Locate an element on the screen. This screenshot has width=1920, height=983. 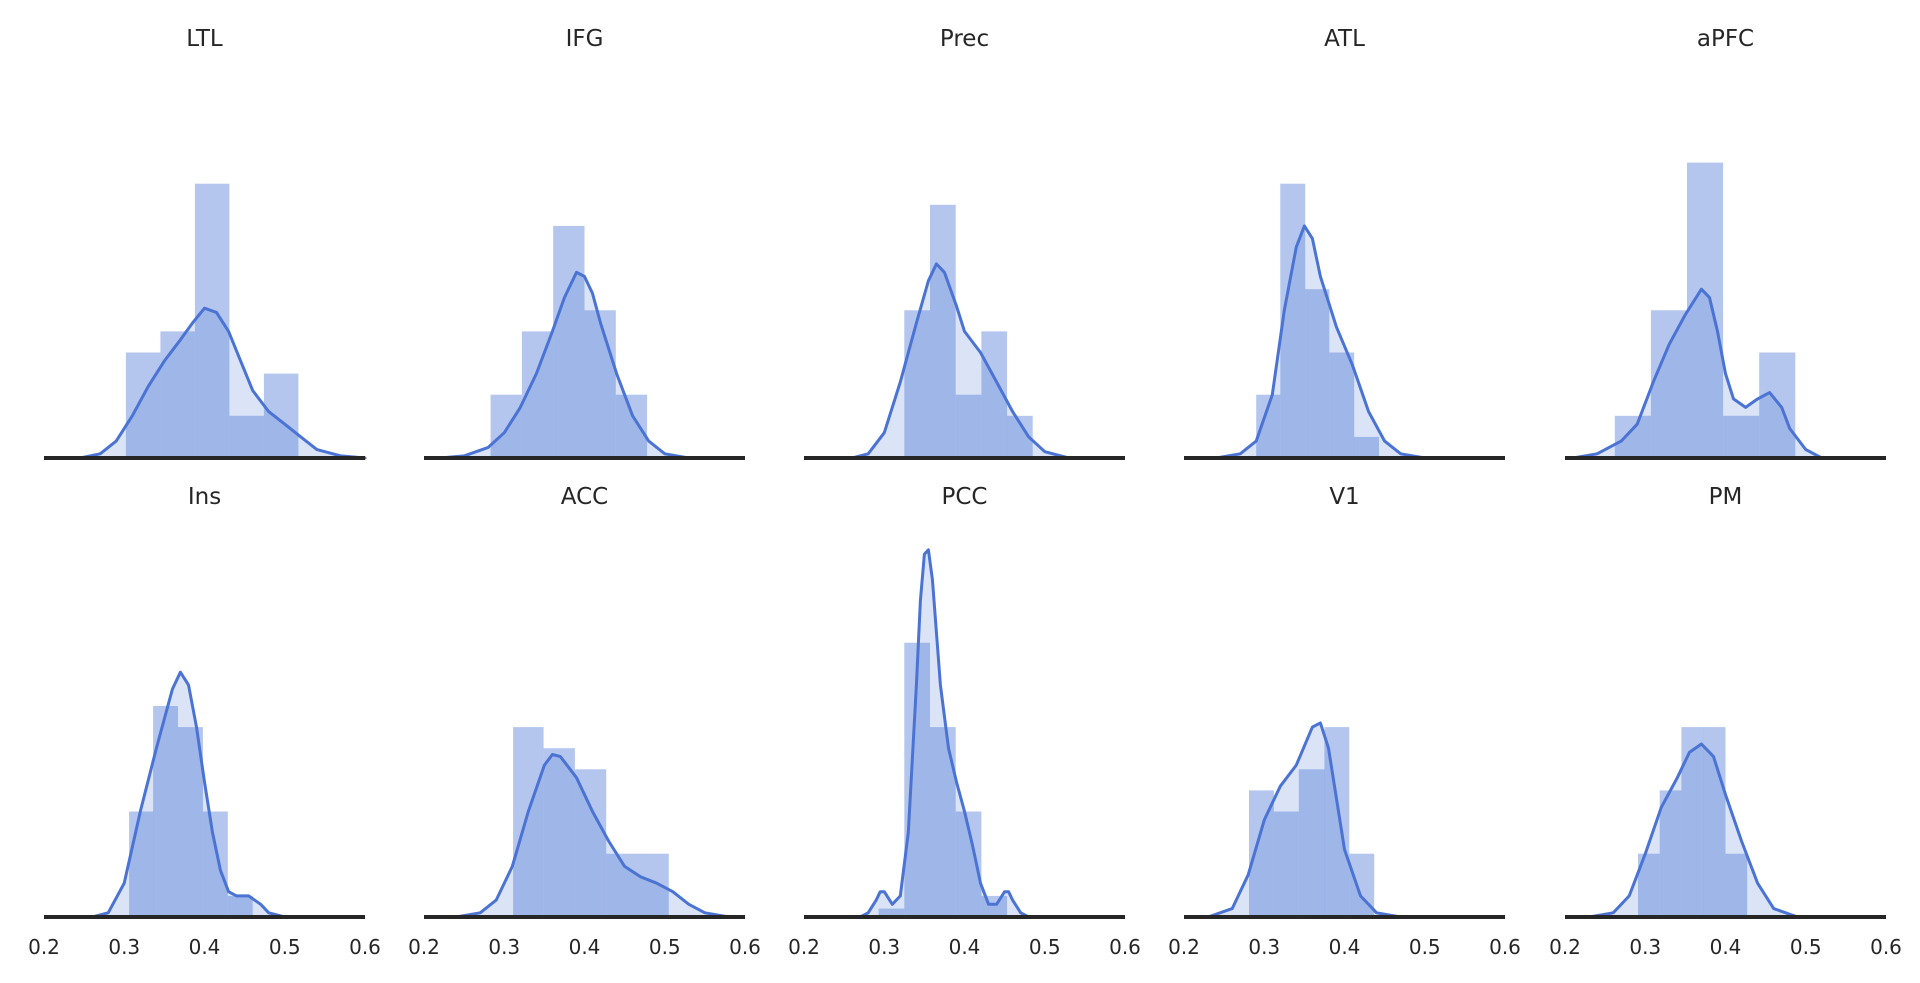
panel-title: LTL is located at coordinates (204, 39).